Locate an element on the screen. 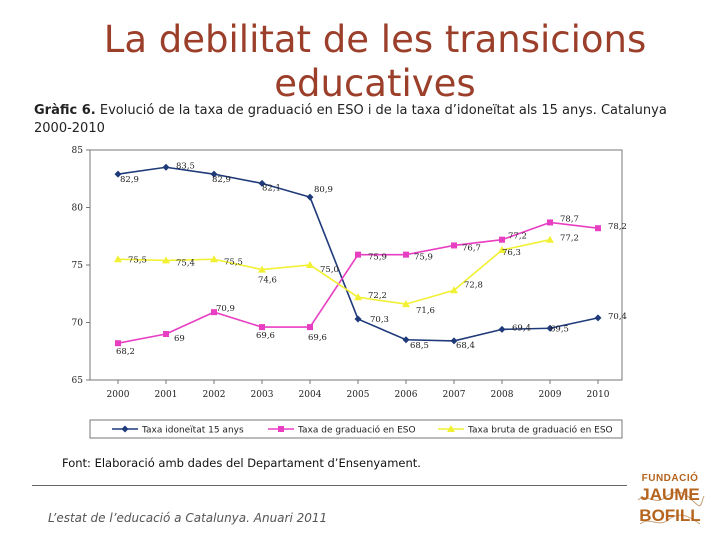 This screenshot has height=540, width=720. y-tick-label: 65 is located at coordinates (78, 381).